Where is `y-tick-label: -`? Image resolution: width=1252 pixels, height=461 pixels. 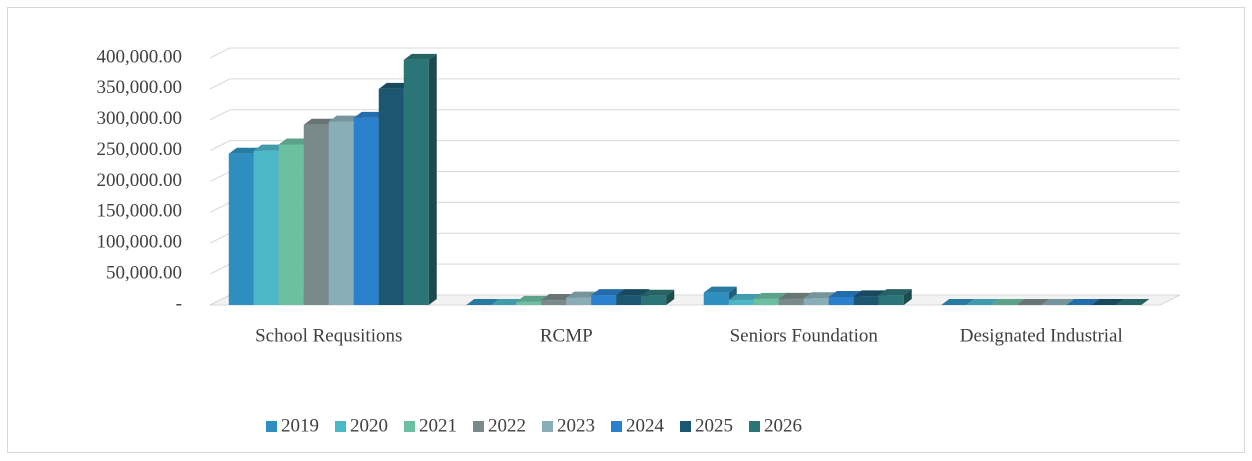
y-tick-label: - is located at coordinates (179, 303).